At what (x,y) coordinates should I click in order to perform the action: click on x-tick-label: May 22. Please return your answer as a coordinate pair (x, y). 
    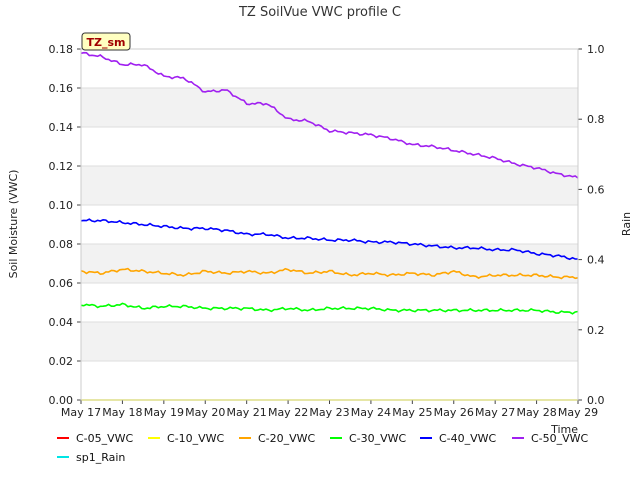
    Looking at the image, I should click on (288, 412).